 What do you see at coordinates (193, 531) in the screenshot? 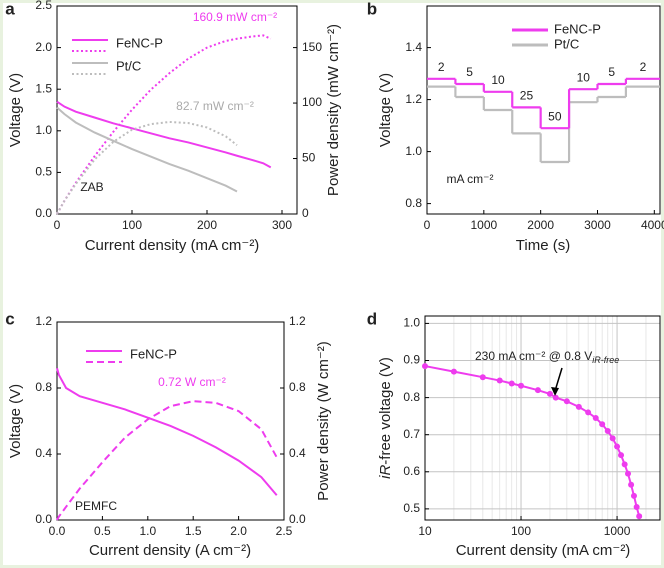
I see `x-tick-label: 1.5` at bounding box center [193, 531].